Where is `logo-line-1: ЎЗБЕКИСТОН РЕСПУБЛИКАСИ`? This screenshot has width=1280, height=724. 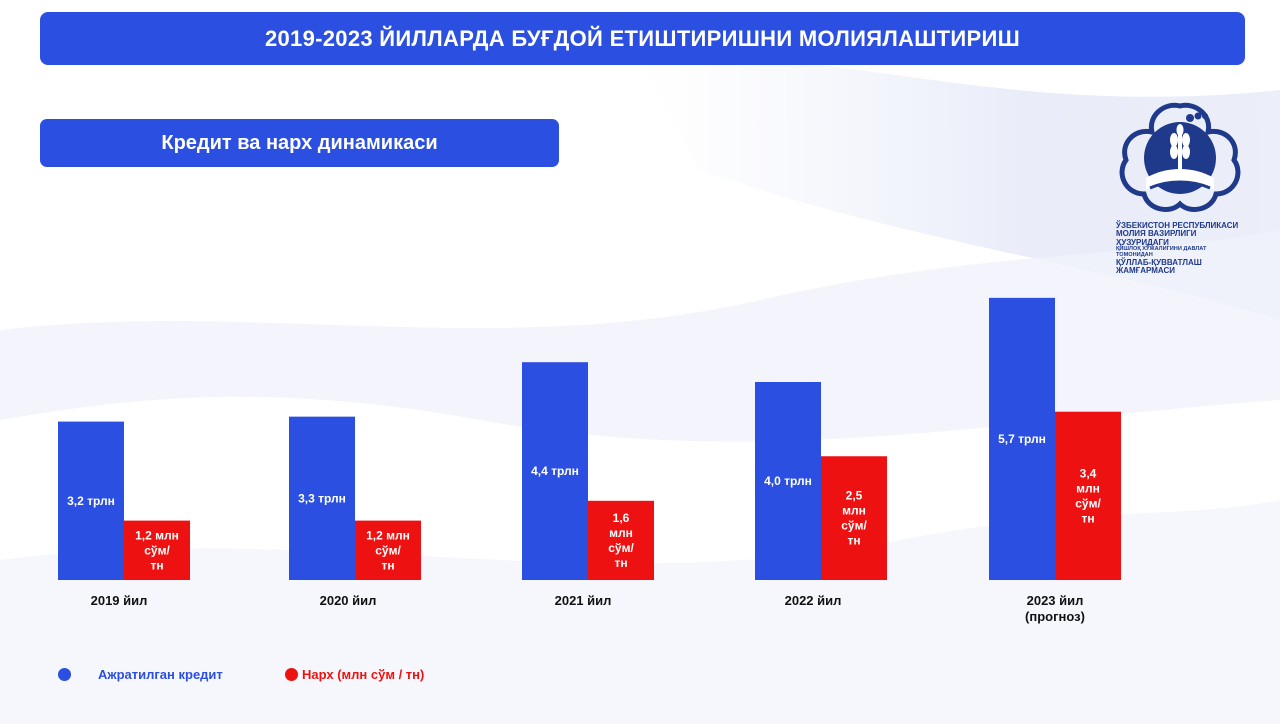 logo-line-1: ЎЗБЕКИСТОН РЕСПУБЛИКАСИ is located at coordinates (1177, 225).